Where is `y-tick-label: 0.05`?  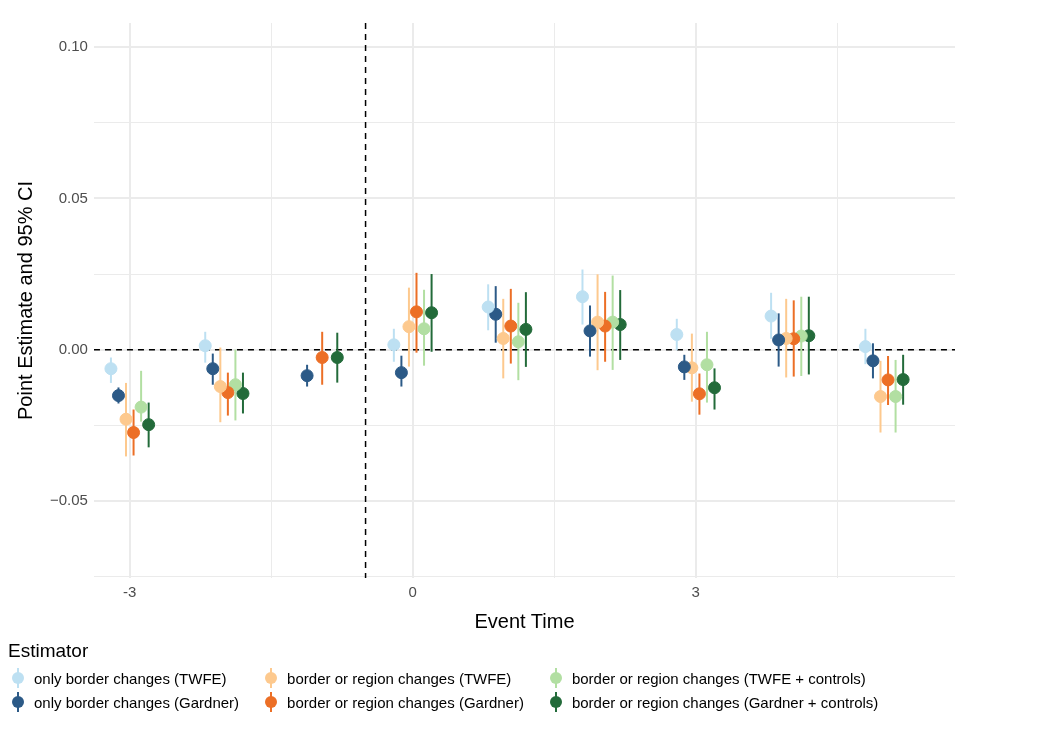 y-tick-label: 0.05 is located at coordinates (73, 197).